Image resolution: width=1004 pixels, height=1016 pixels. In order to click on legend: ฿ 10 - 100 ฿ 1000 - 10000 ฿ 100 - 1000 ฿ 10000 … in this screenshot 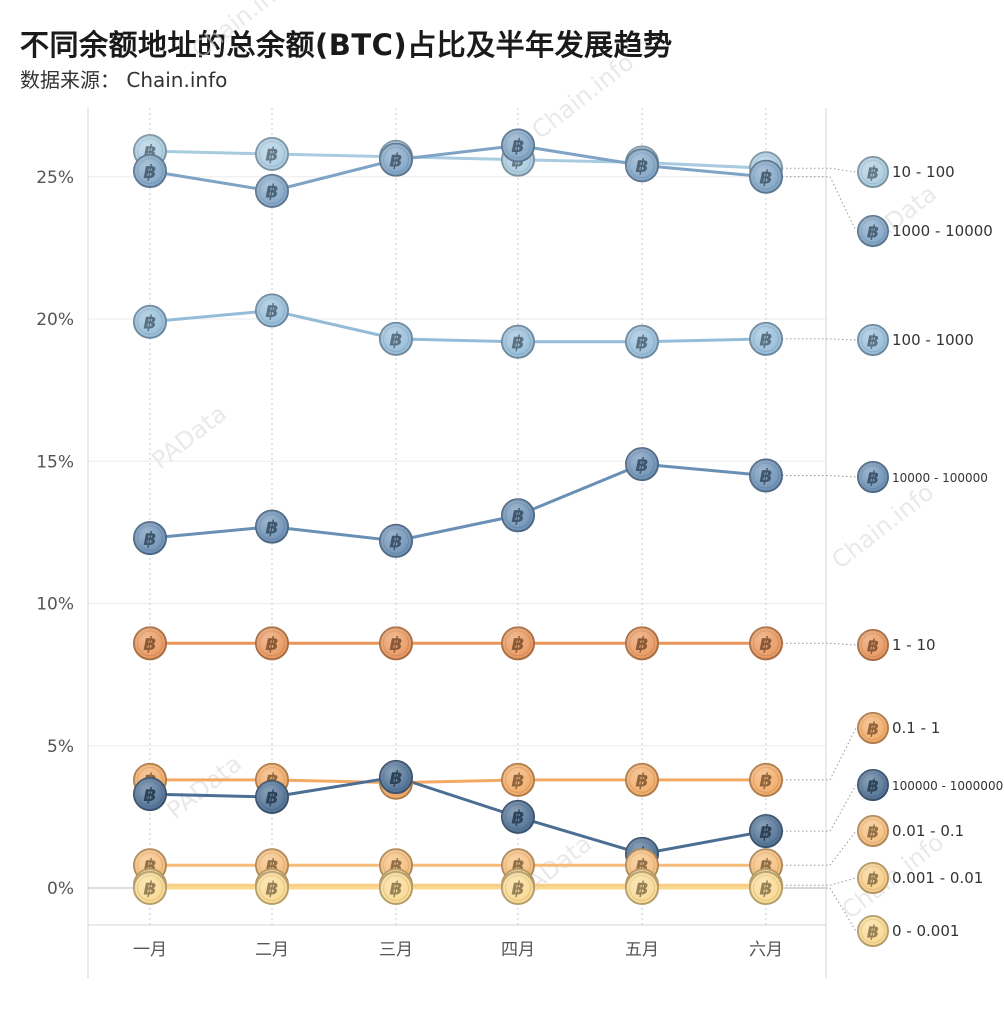, I will do `click(930, 551)`.